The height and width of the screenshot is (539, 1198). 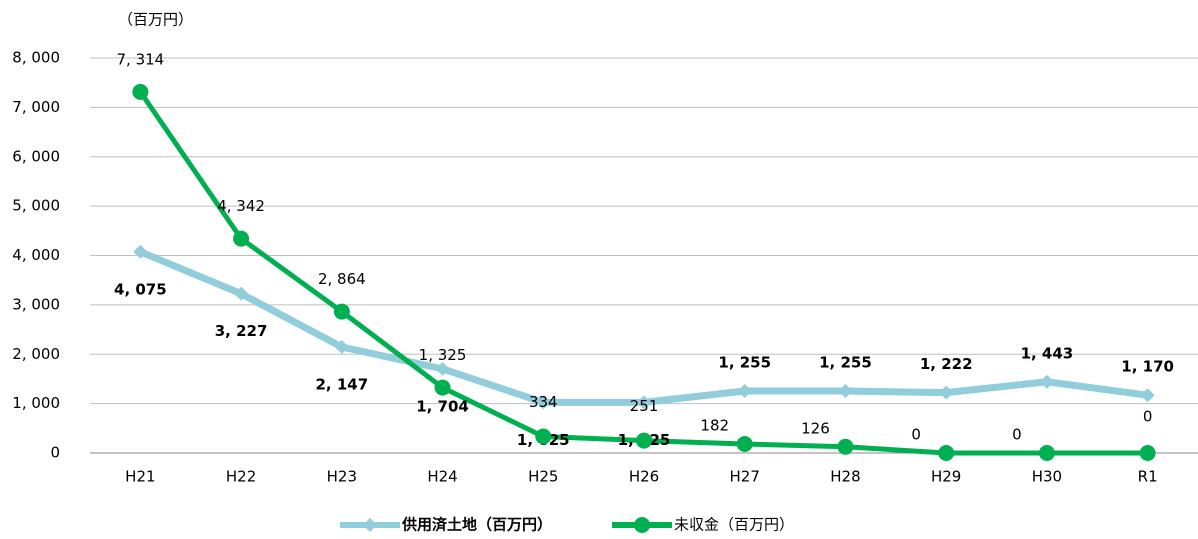 I want to click on data-label: 1, 443, so click(x=1047, y=353).